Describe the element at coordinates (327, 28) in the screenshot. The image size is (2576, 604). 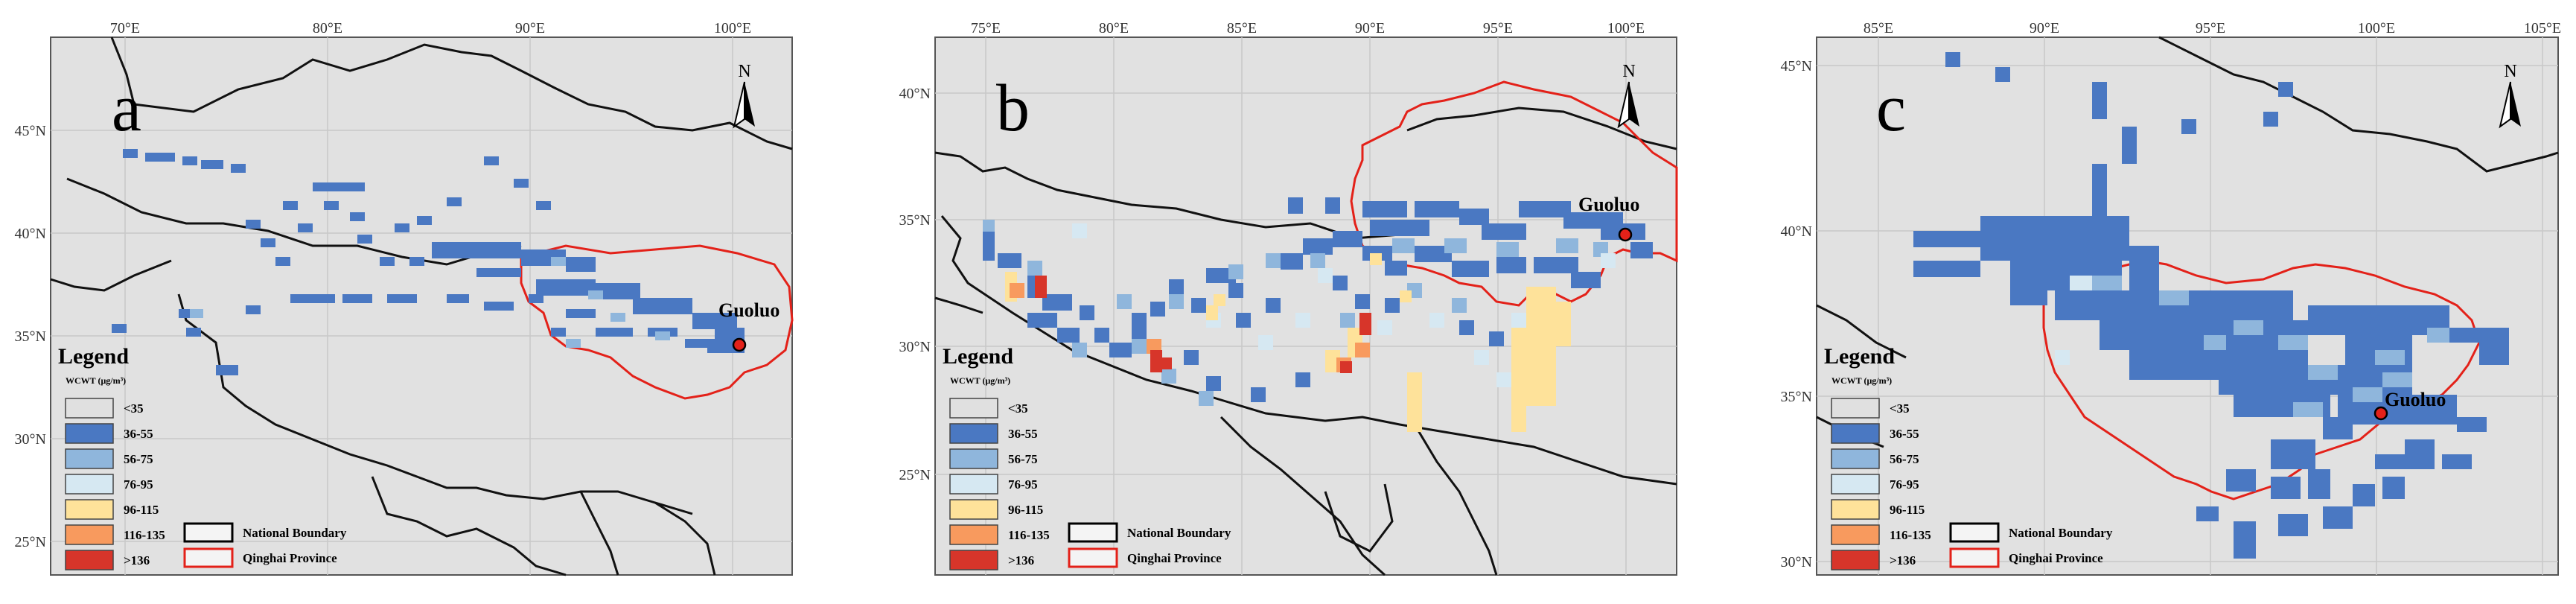
I see `panel-a-lon-tick: 80°E` at that location.